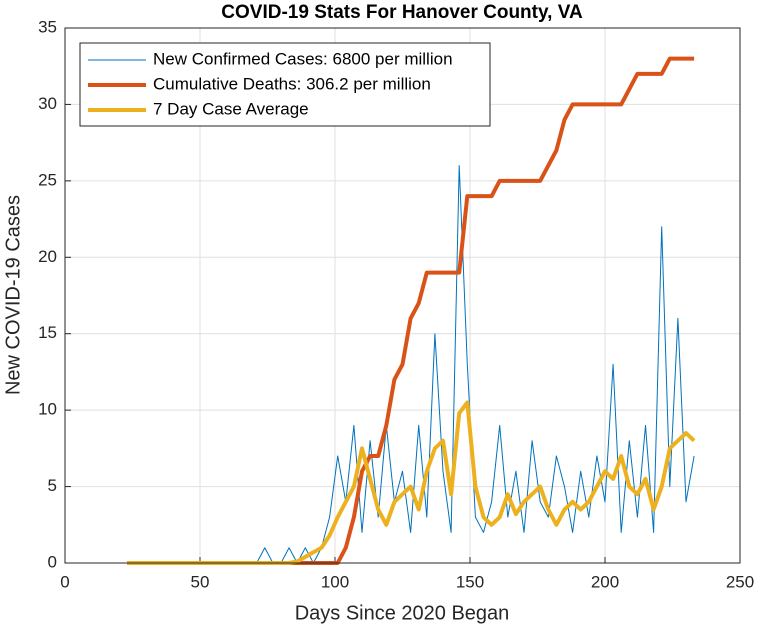 This screenshot has height=630, width=761. I want to click on chart-title: COVID-19 Stats For Hanover County, VA, so click(402, 12).